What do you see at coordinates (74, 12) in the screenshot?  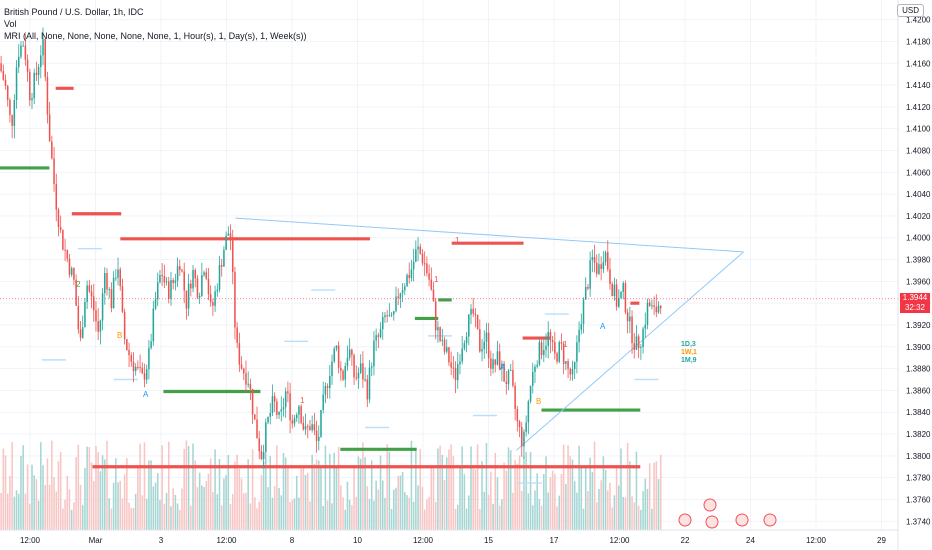 I see `symbol-title: British Pound / U.S. Dollar, 1h, IDC` at bounding box center [74, 12].